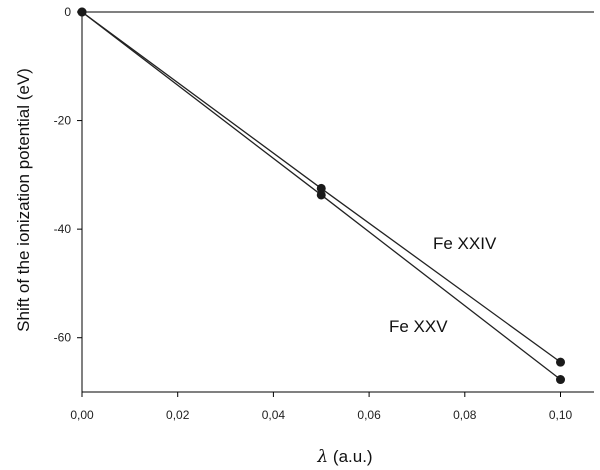  I want to click on x-tick-label: 0,02, so click(178, 415).